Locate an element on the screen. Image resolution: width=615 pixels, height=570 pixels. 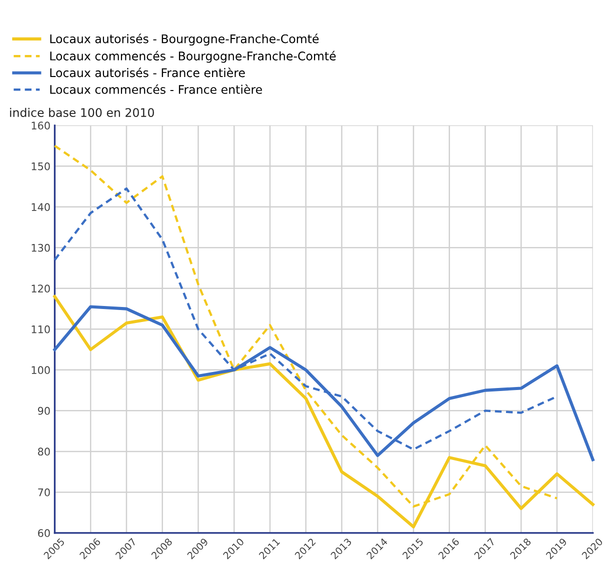
y-tick-label: 110 is located at coordinates (41, 329).